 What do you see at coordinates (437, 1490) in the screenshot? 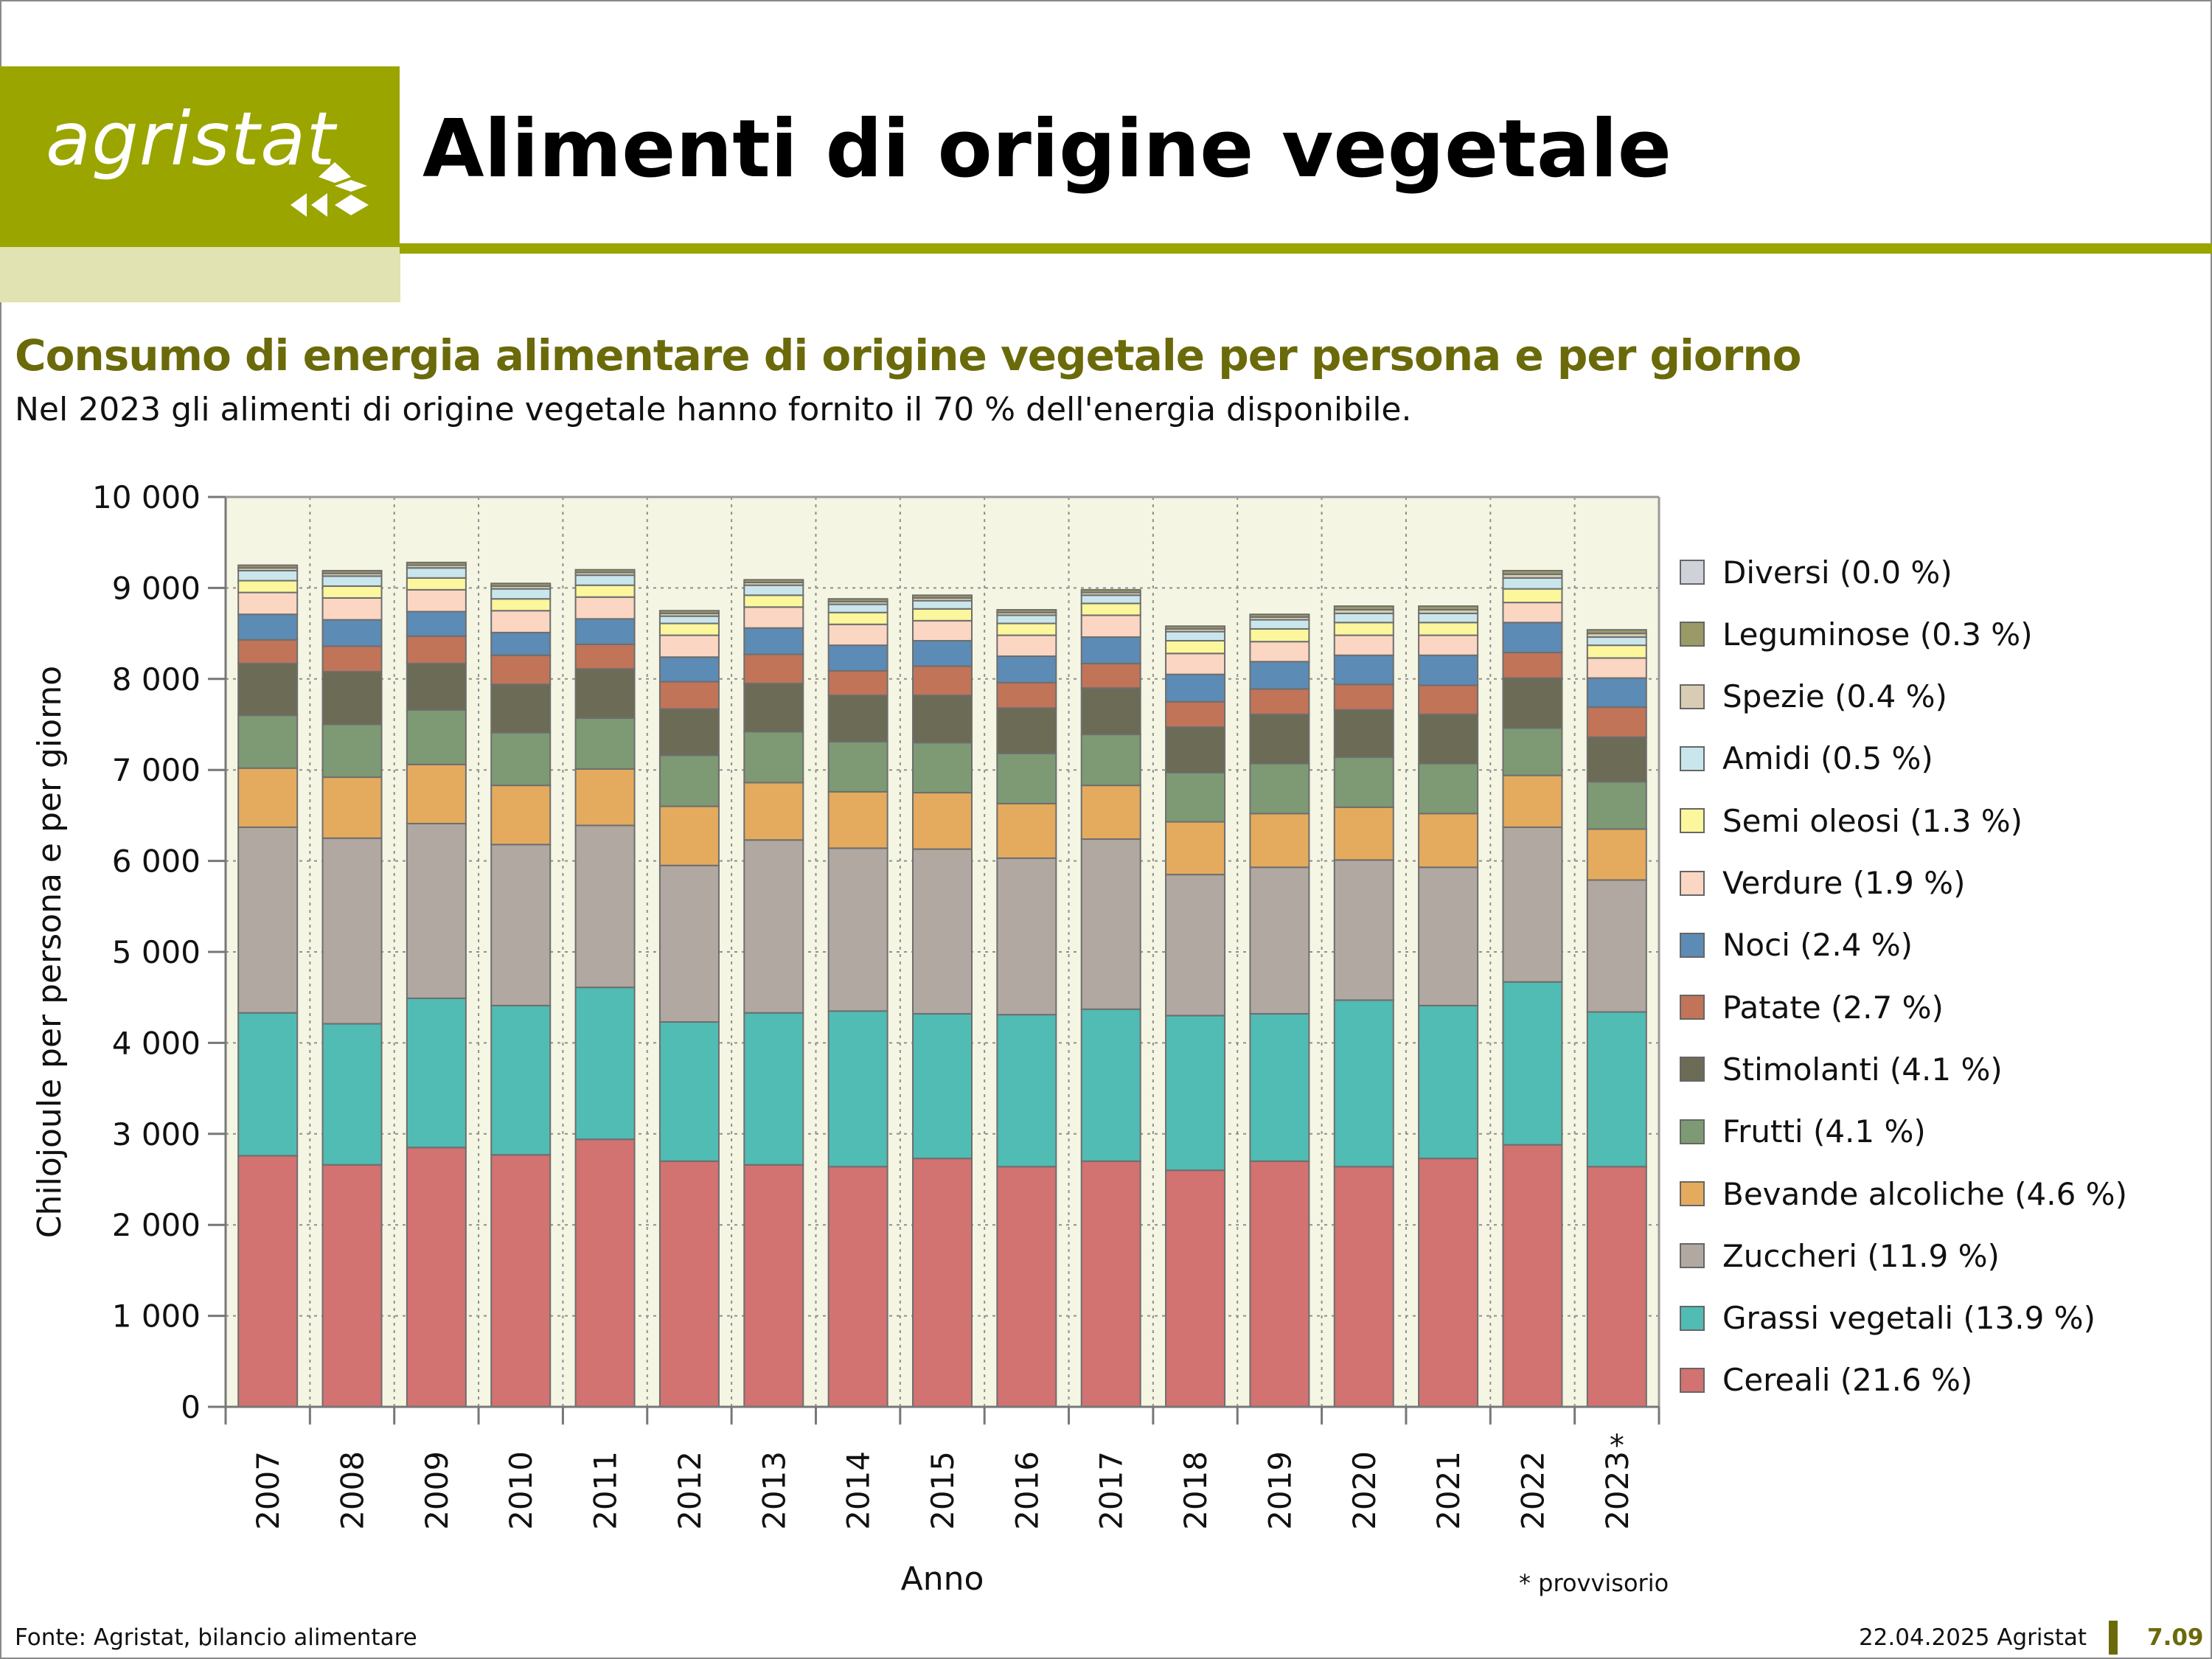
I see `x-tick-label: 2009` at bounding box center [437, 1490].